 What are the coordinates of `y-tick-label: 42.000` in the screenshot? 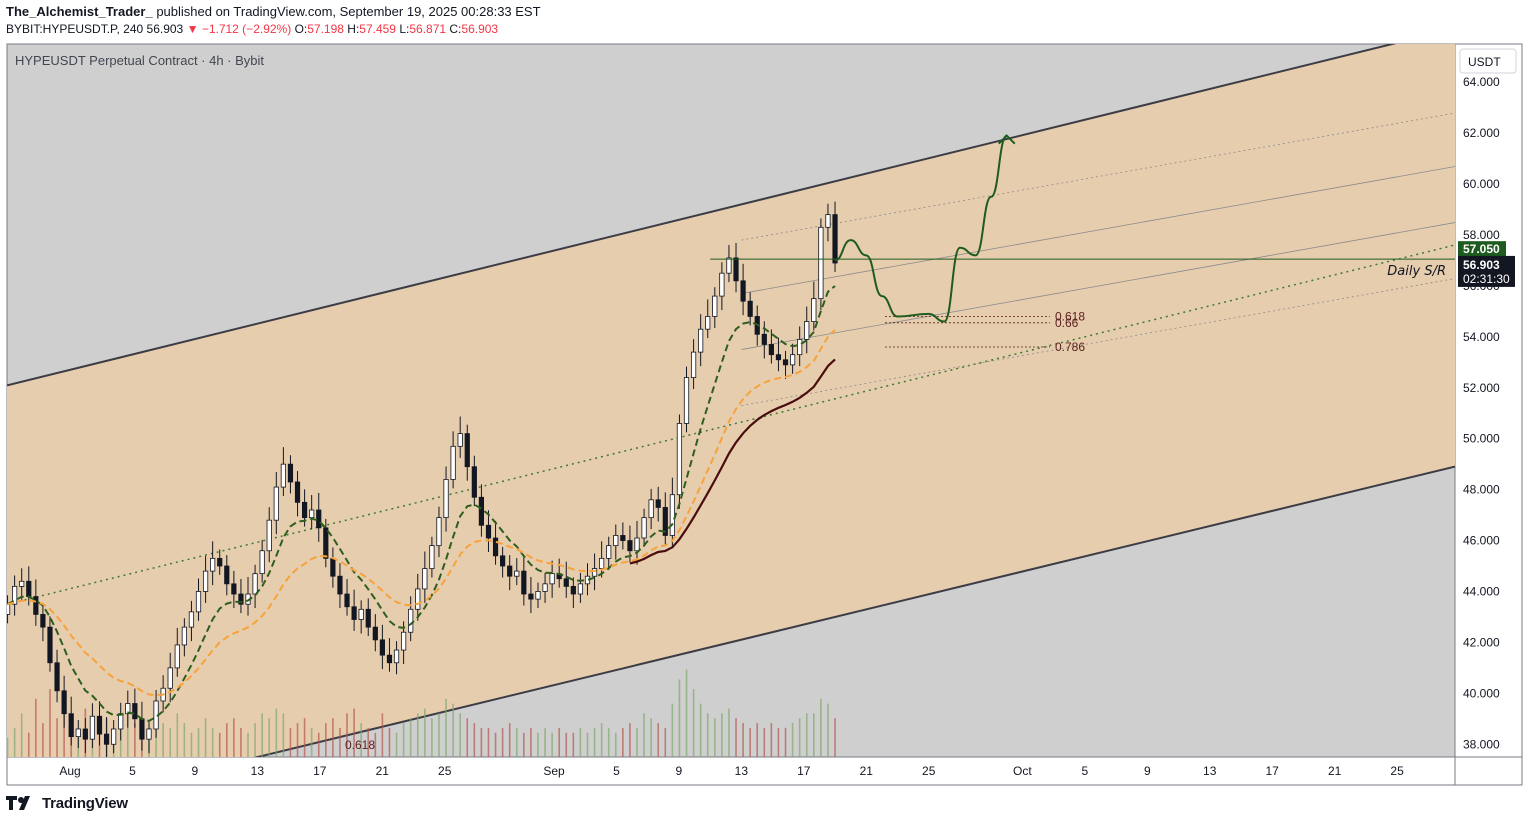 It's located at (1481, 642).